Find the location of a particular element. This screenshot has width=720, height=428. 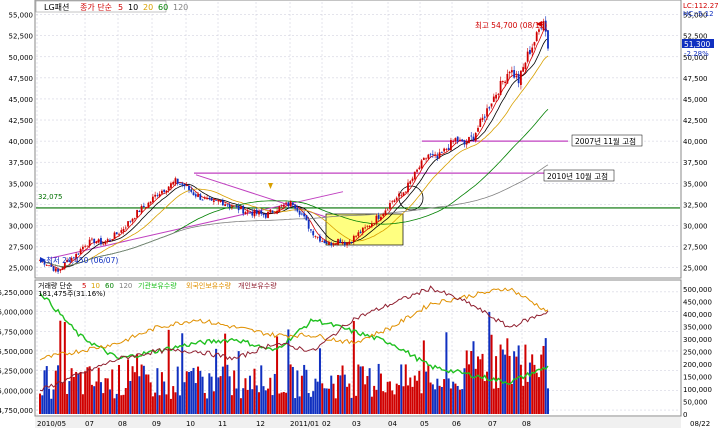

high-annotation: 최고 54,700 (08/15) is located at coordinates (511, 25).